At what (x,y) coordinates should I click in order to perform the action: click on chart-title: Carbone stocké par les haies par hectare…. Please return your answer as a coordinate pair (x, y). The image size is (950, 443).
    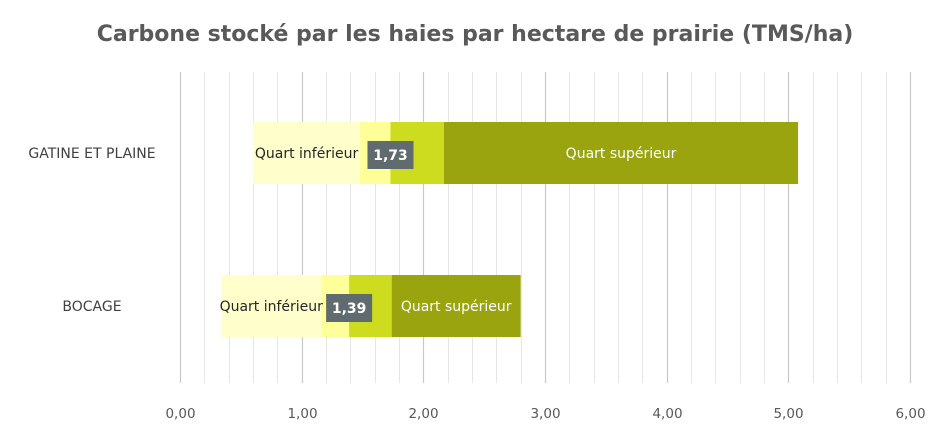
    Looking at the image, I should click on (475, 34).